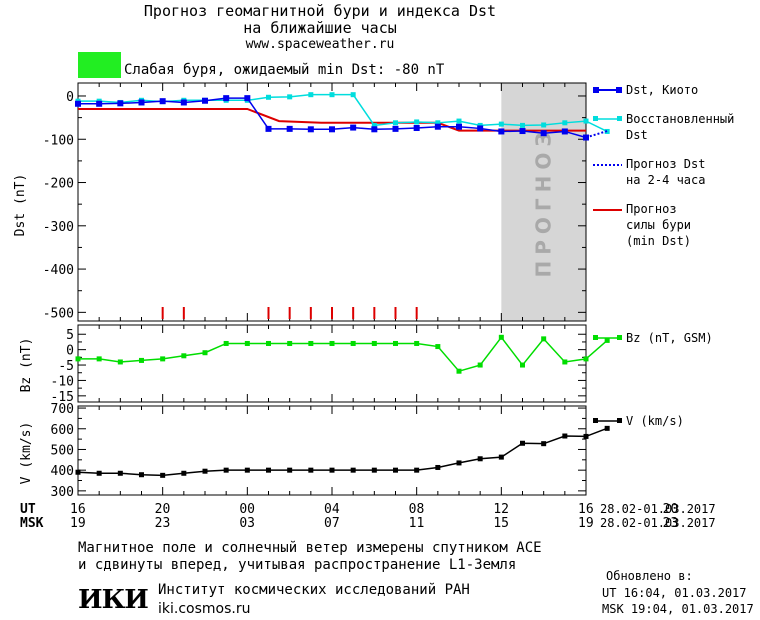 The height and width of the screenshot is (620, 760). Describe the element at coordinates (678, 609) in the screenshot. I see `updated-msk: MSK 19:04, 01.03.2017` at that location.